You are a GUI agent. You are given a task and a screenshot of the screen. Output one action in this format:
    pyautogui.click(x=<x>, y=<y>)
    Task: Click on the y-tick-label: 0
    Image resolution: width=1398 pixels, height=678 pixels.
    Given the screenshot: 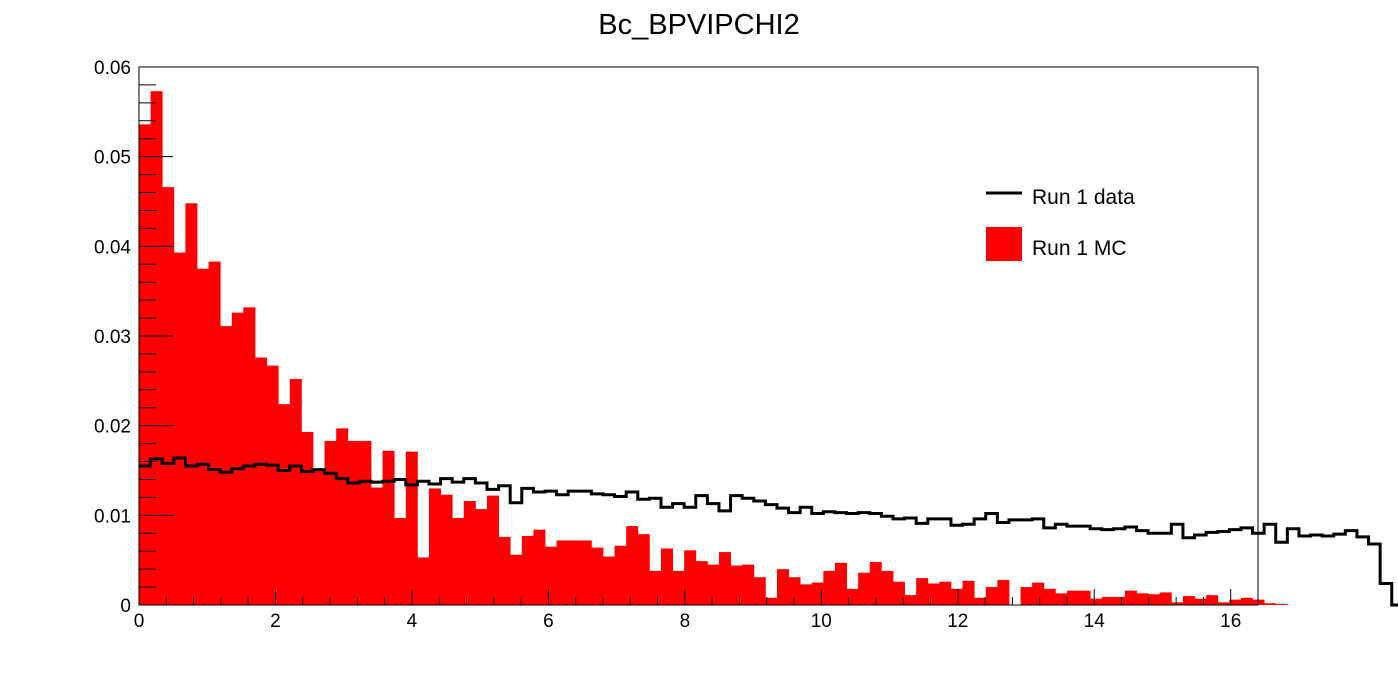 What is the action you would take?
    pyautogui.click(x=125, y=606)
    